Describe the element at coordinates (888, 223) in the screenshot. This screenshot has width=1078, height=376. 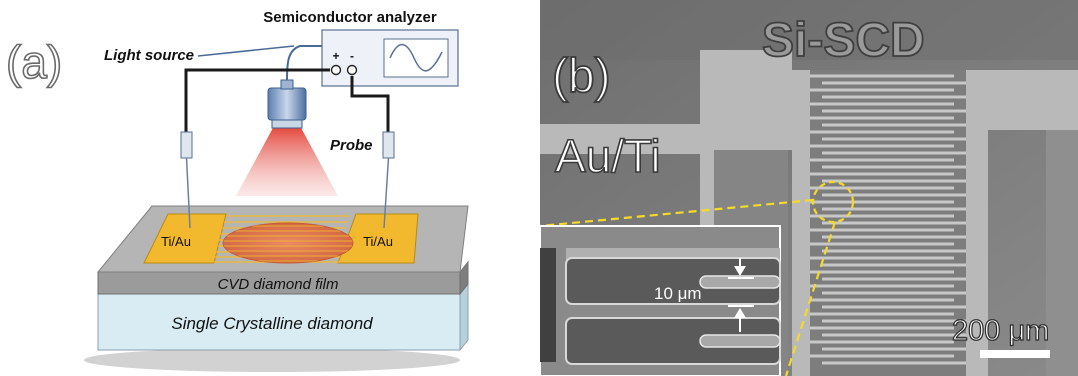
I see `sem-fingers` at that location.